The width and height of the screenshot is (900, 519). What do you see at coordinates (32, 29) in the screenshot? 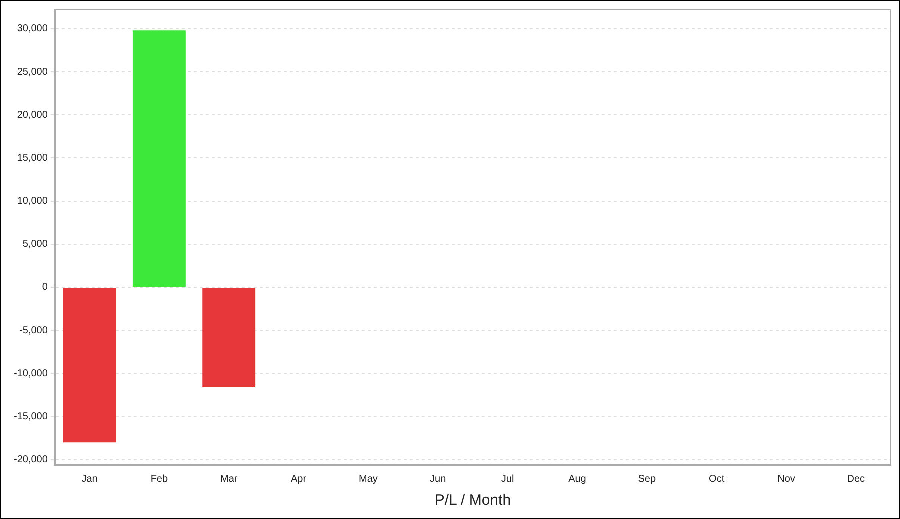
I see `y-tick-label: 30,000` at bounding box center [32, 29].